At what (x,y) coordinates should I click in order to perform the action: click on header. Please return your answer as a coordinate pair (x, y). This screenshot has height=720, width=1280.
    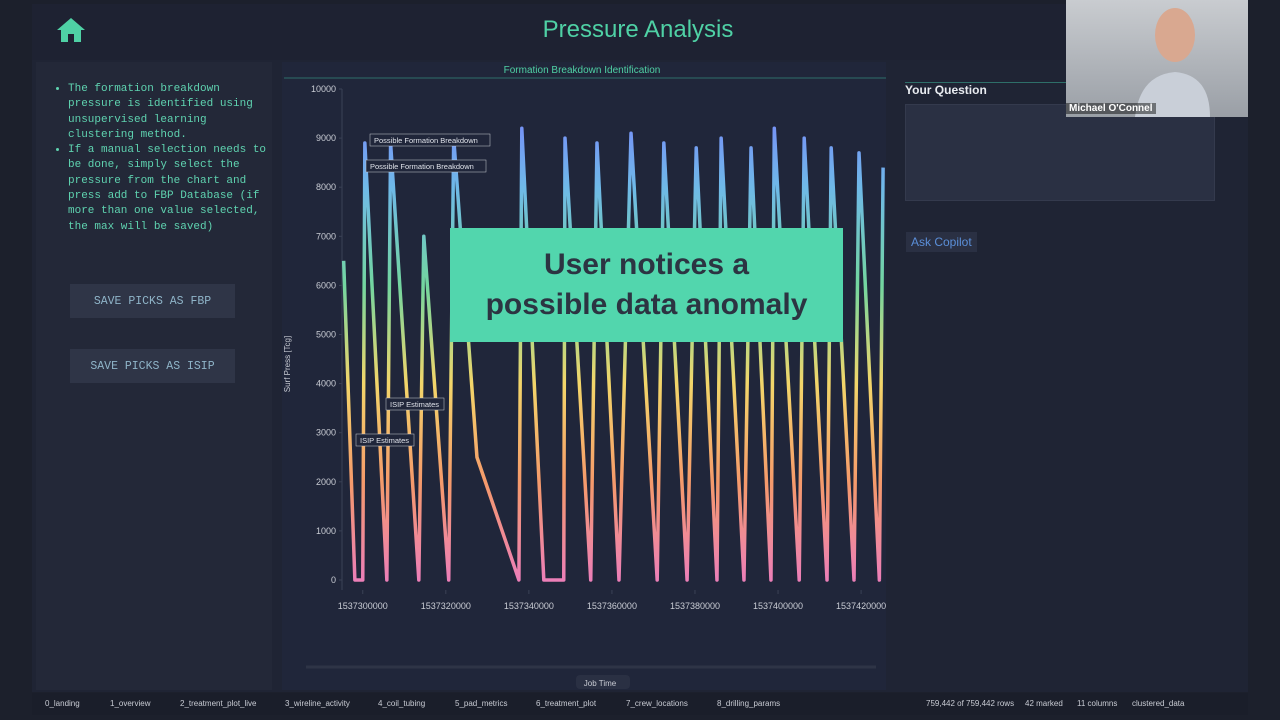
    Looking at the image, I should click on (549, 32).